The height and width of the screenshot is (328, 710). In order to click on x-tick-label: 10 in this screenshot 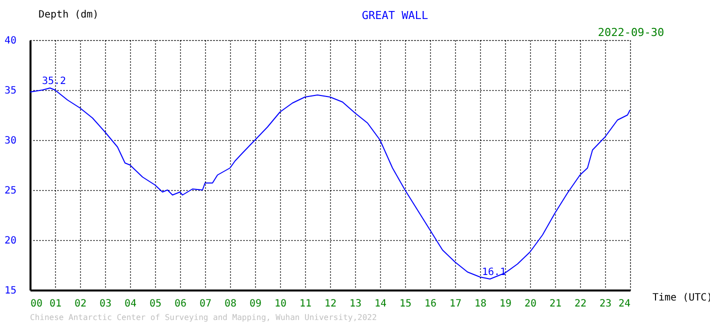, I will do `click(280, 304)`.